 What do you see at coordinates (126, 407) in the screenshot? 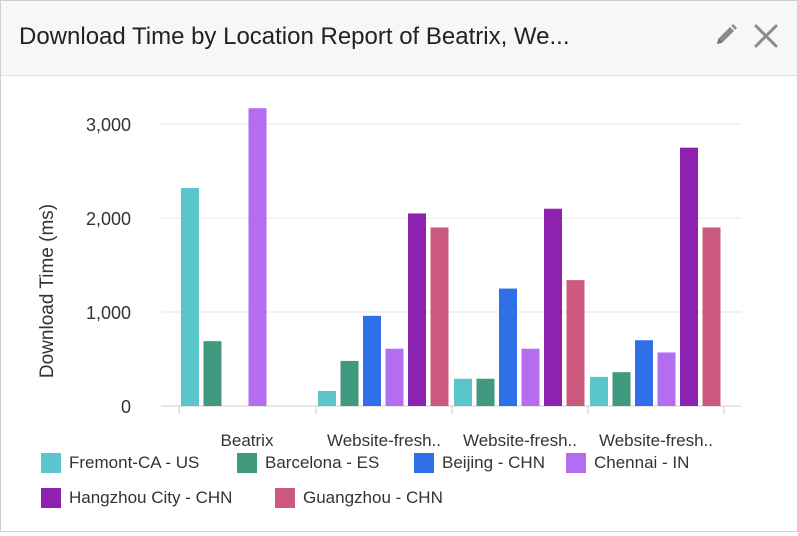
I see `y-tick-label: 0` at bounding box center [126, 407].